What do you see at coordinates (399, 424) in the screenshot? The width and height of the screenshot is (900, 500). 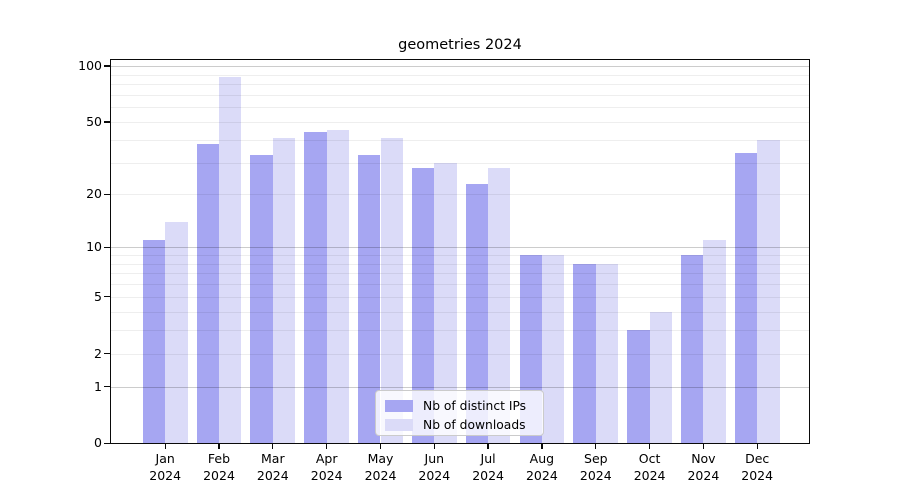 I see `legend-swatch-downloads` at bounding box center [399, 424].